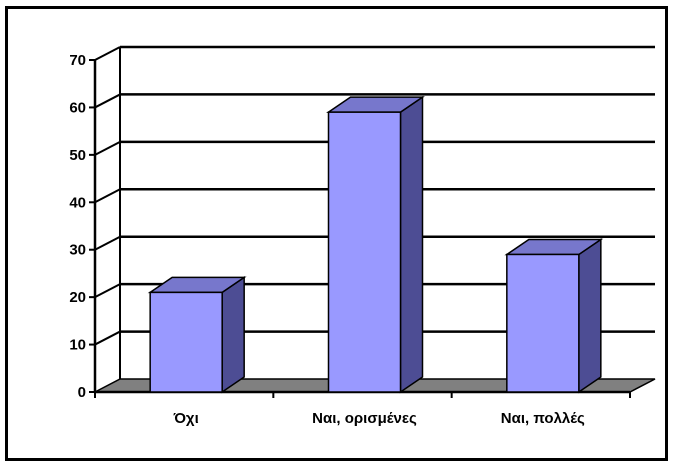 The height and width of the screenshot is (469, 678). I want to click on y-tick-label: 30, so click(77, 250).